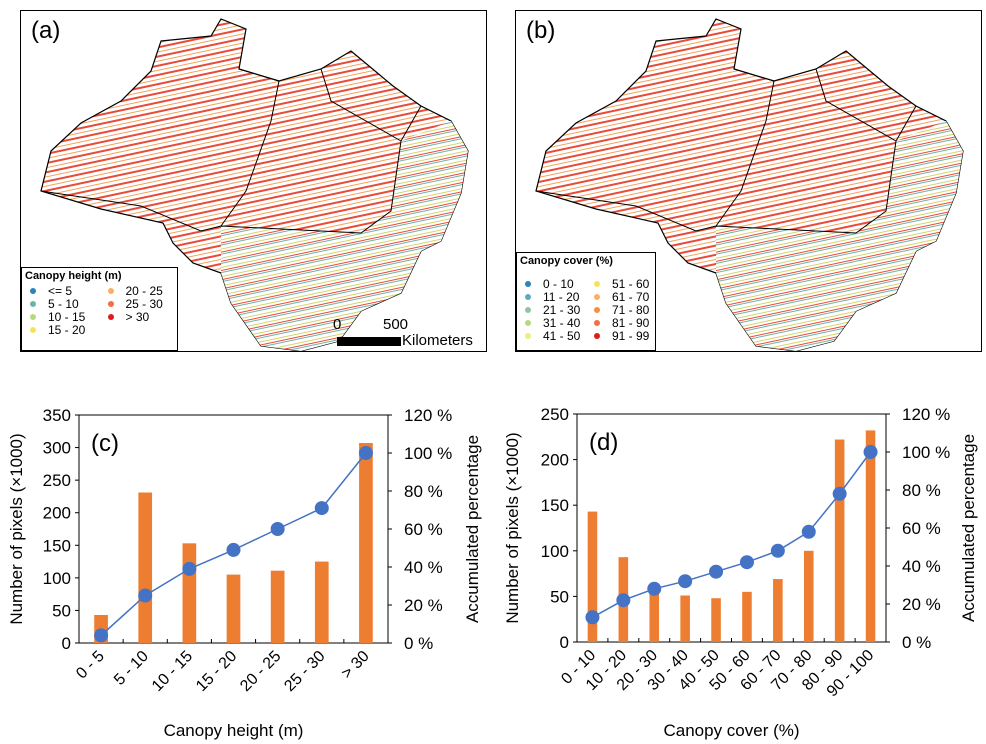  I want to click on legend-item: 11 - 20, so click(551, 296).